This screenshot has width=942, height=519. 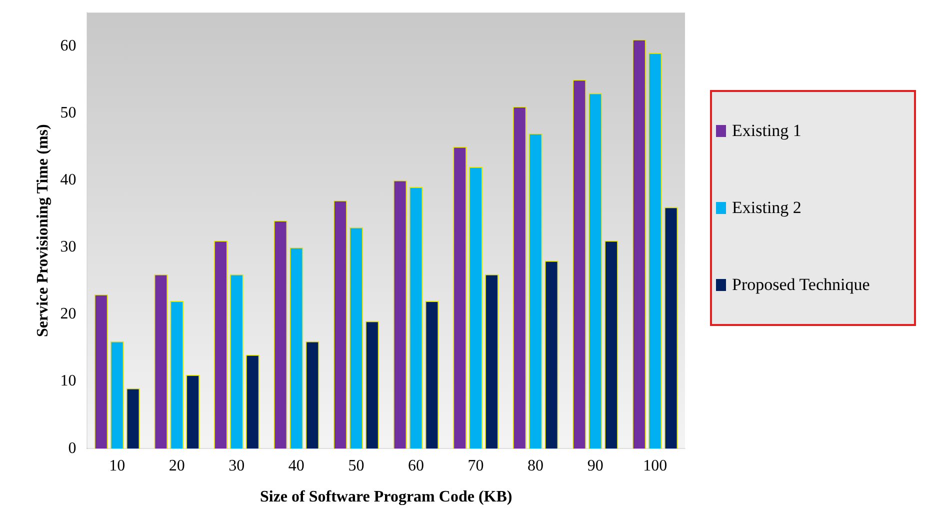 I want to click on y-tick-label: 20, so click(x=68, y=314).